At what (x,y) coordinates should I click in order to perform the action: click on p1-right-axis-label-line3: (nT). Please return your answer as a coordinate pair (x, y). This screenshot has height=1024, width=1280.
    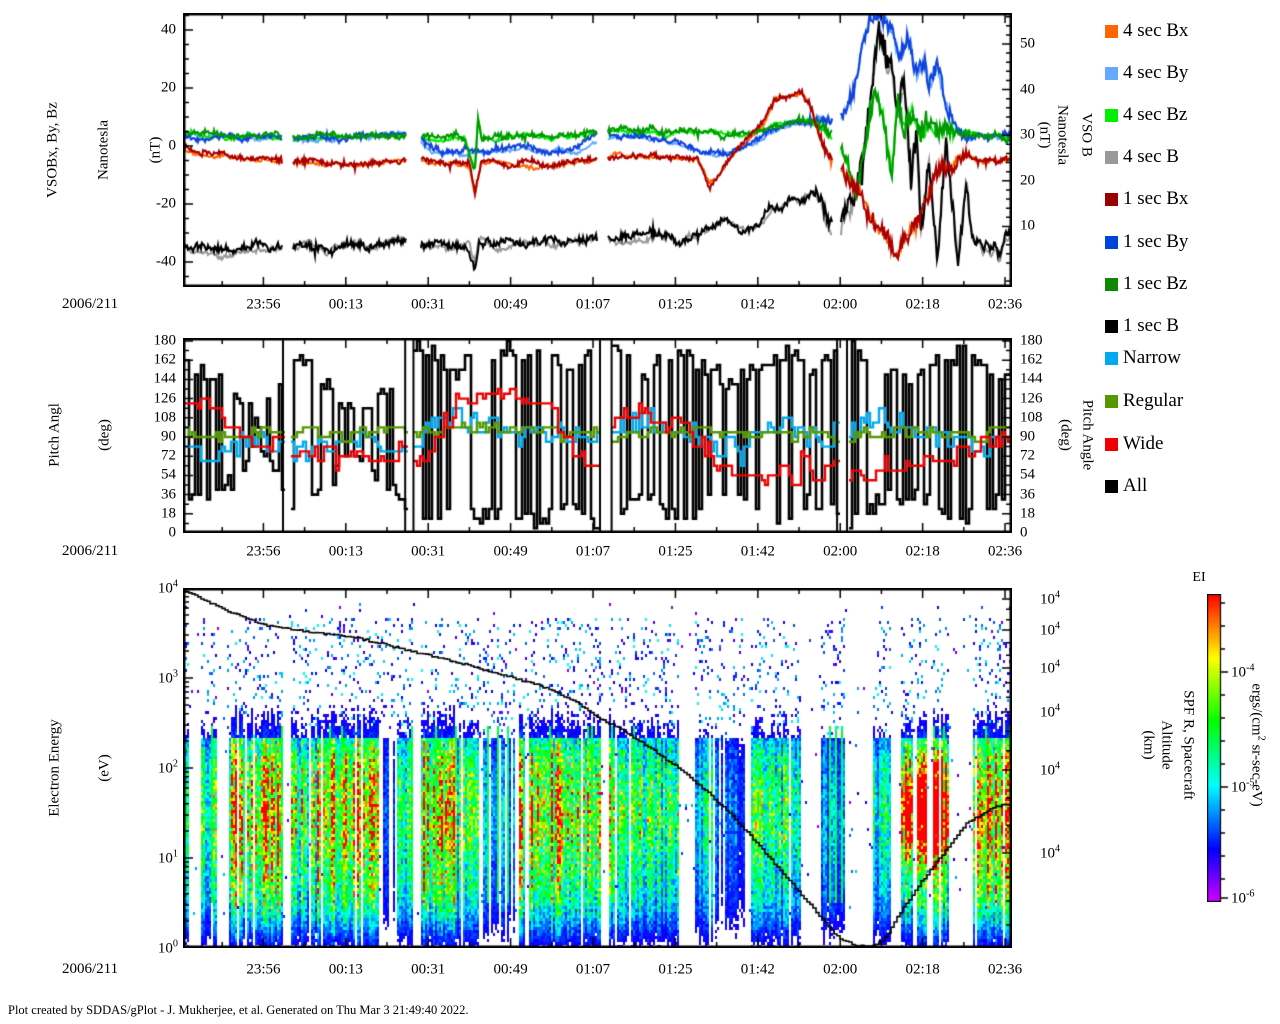
    Looking at the image, I should click on (1044, 135).